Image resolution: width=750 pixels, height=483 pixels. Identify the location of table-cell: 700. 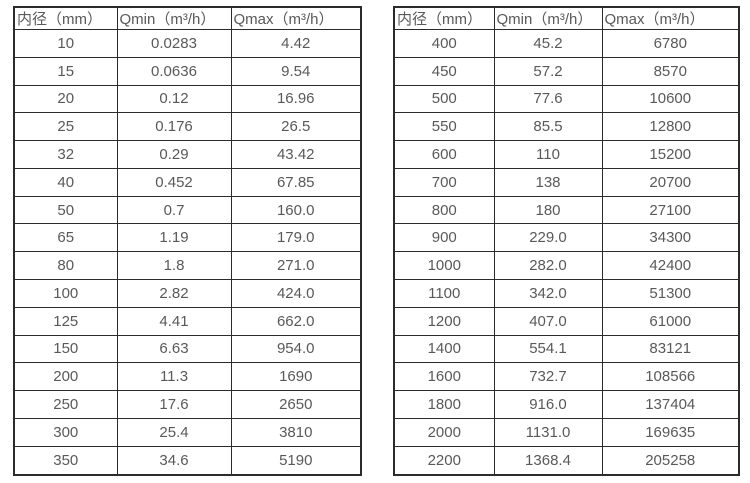
(444, 182).